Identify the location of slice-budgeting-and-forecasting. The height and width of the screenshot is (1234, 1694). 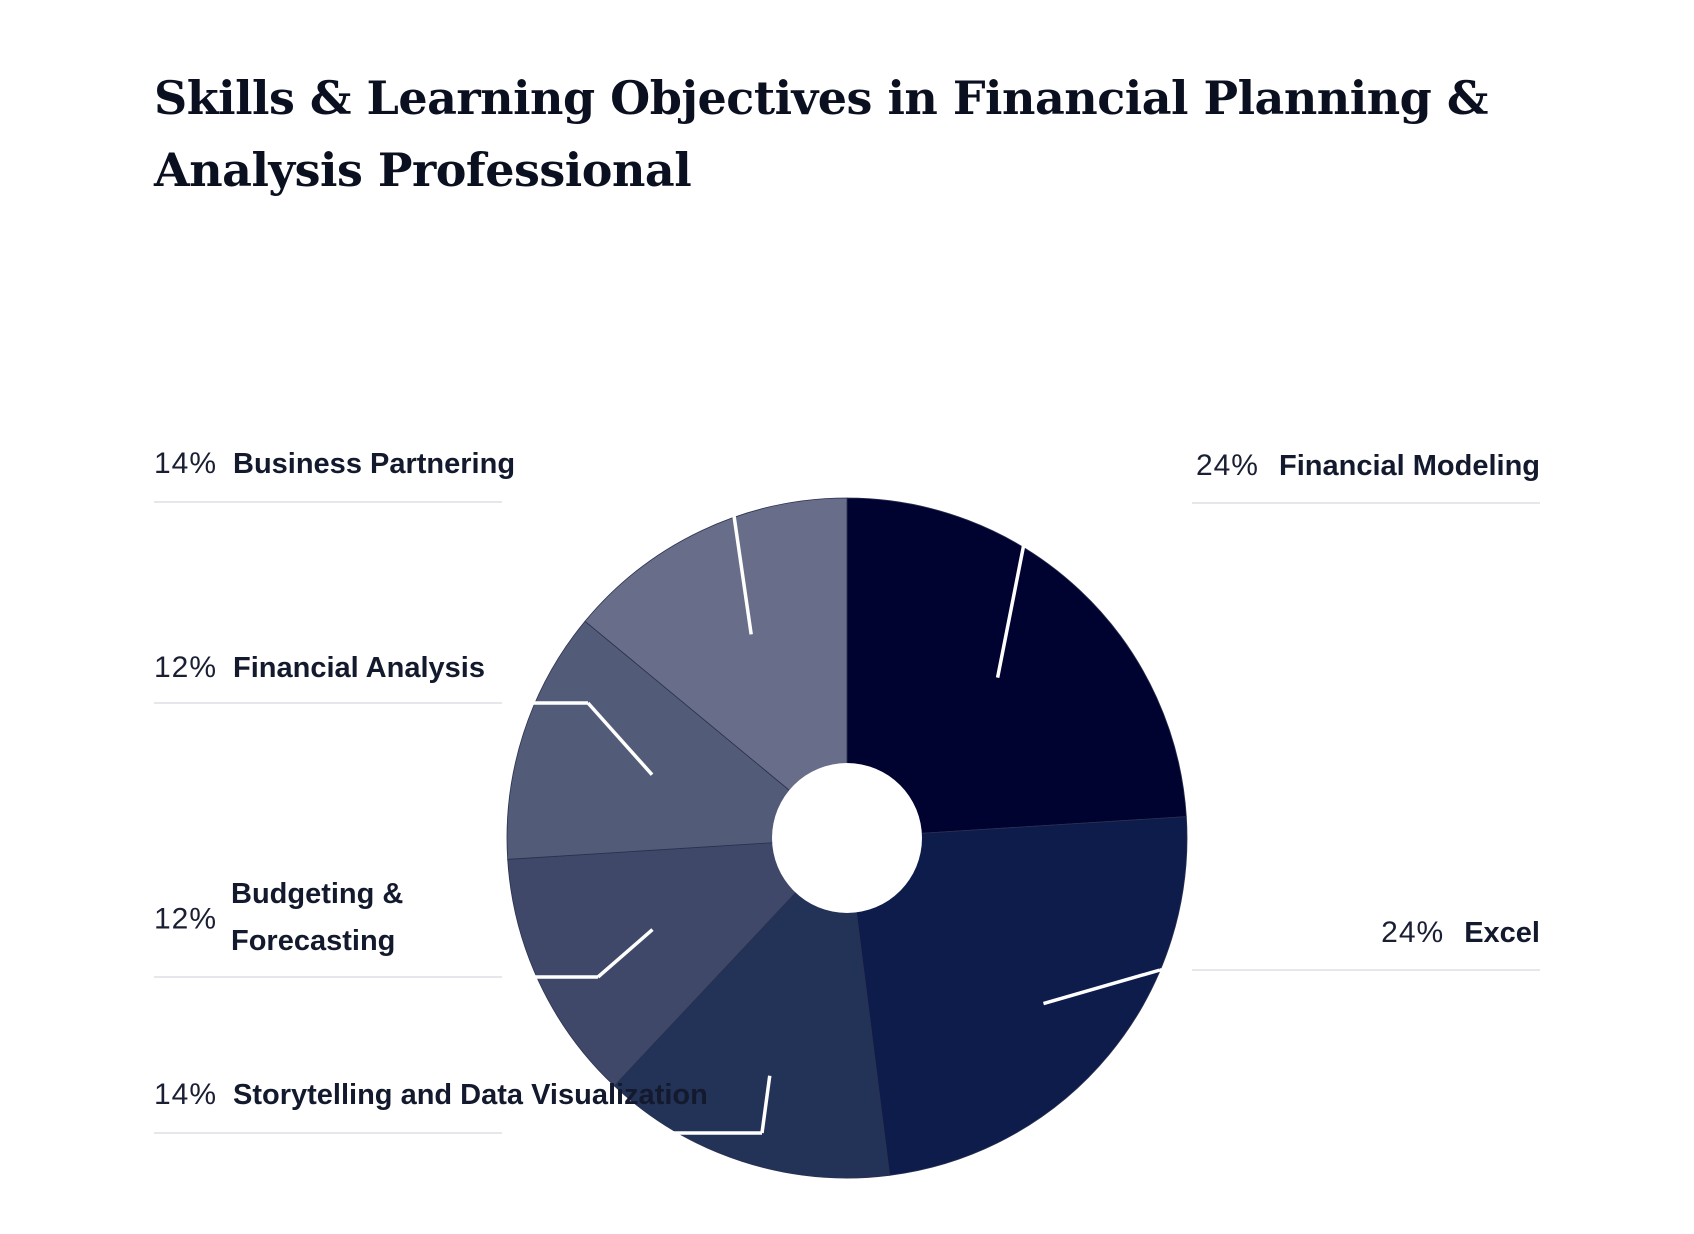
(677, 962).